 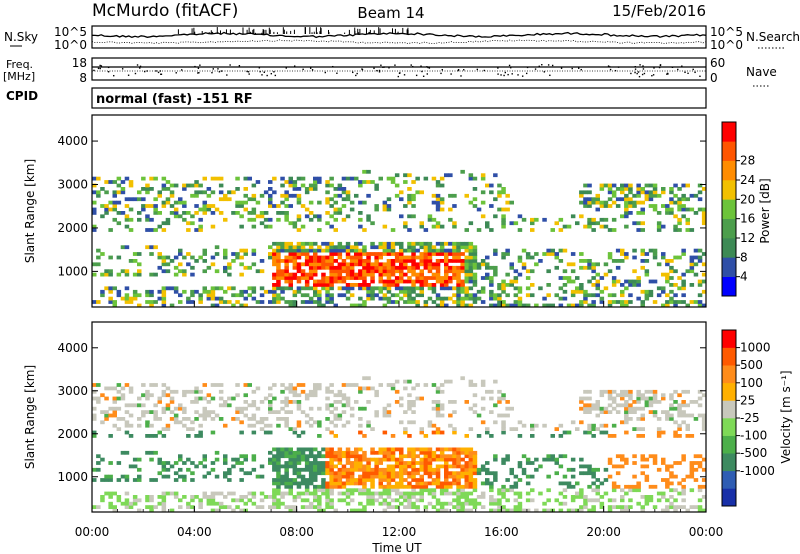 What do you see at coordinates (753, 436) in the screenshot?
I see `velocity-colorbar-tick-label: -100` at bounding box center [753, 436].